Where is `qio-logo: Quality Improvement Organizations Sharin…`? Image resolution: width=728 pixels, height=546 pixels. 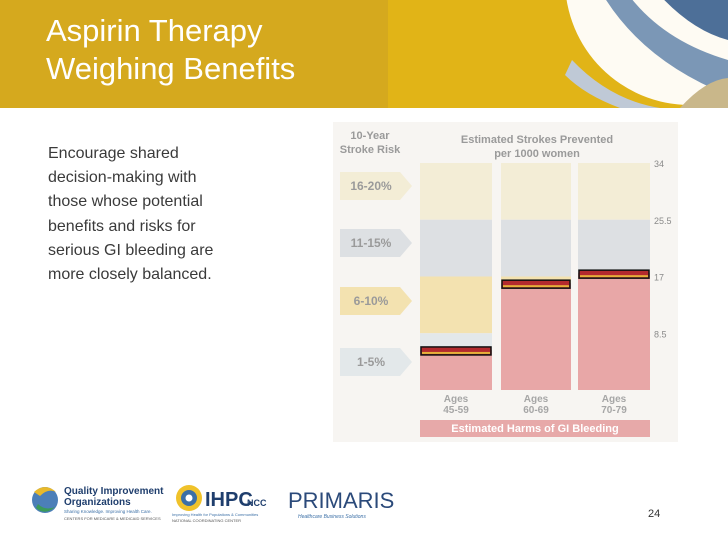 qio-logo: Quality Improvement Organizations Sharin… is located at coordinates (98, 503).